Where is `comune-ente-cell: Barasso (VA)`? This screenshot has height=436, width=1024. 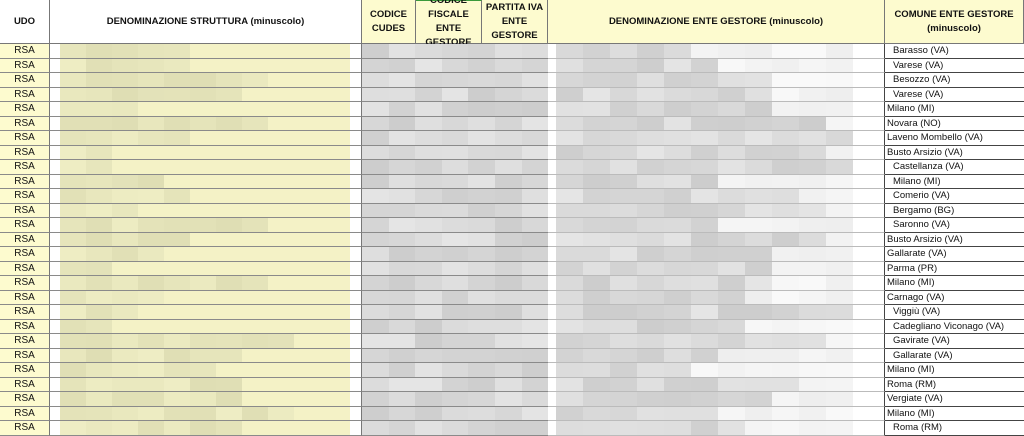 comune-ente-cell: Barasso (VA) is located at coordinates (954, 51).